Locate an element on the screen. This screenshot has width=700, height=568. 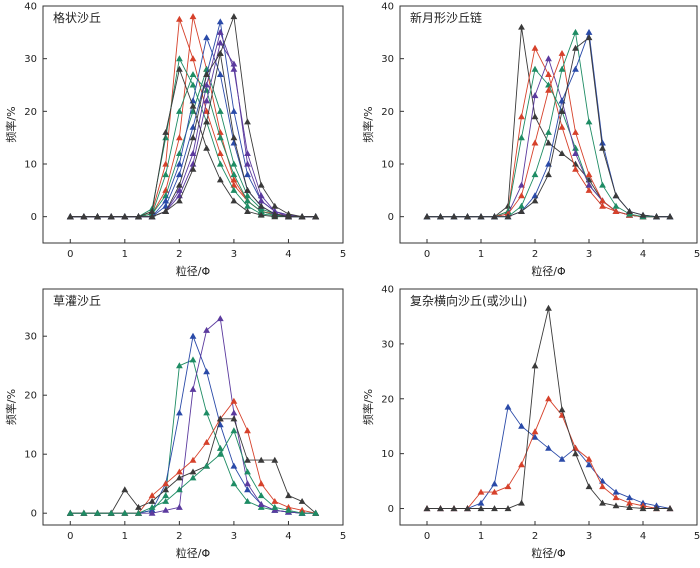
x-tick-label: 0 is located at coordinates (427, 254).